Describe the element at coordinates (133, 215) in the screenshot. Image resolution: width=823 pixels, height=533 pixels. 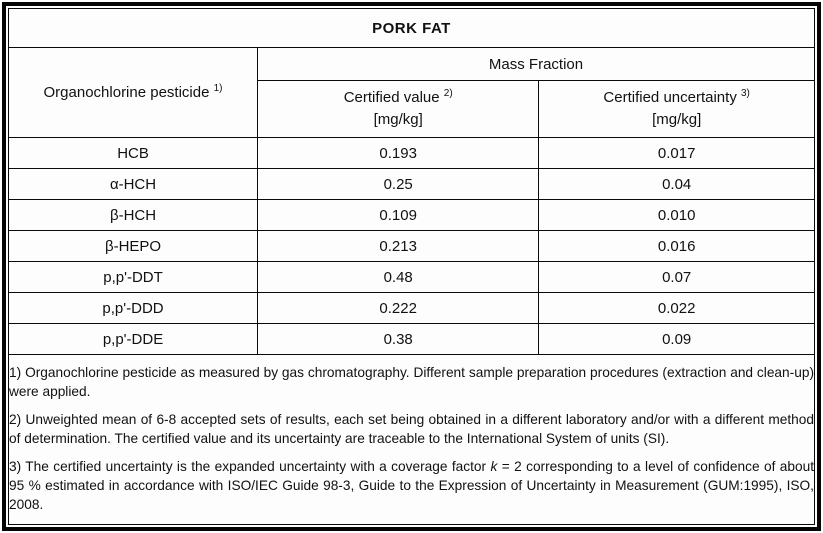
I see `pesticide-name-cell: β-HCH` at that location.